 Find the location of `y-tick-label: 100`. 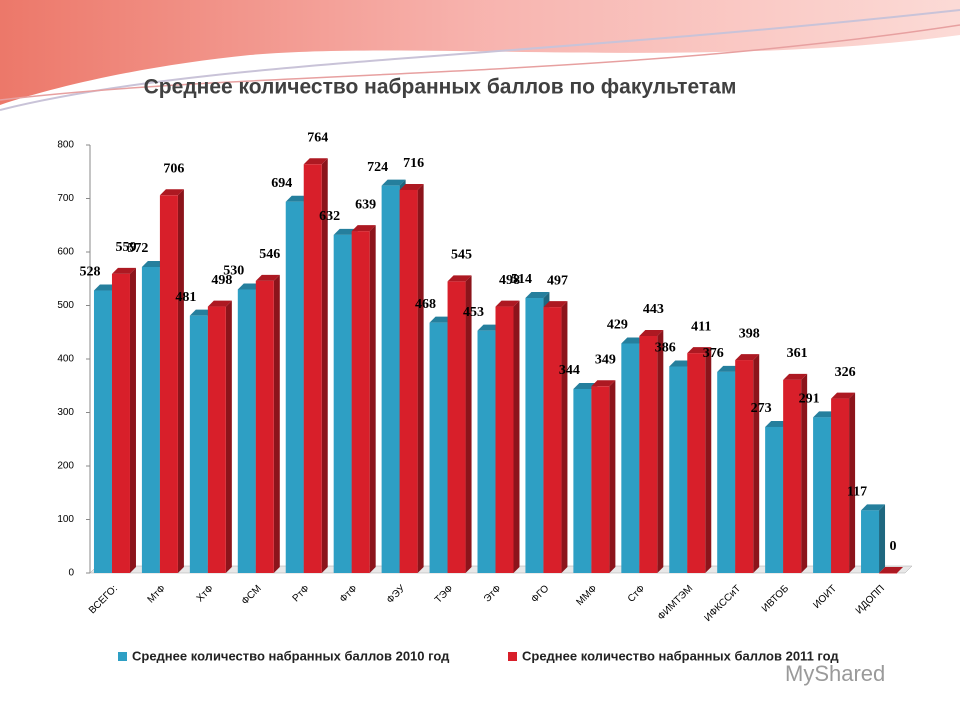

y-tick-label: 100 is located at coordinates (65, 519).